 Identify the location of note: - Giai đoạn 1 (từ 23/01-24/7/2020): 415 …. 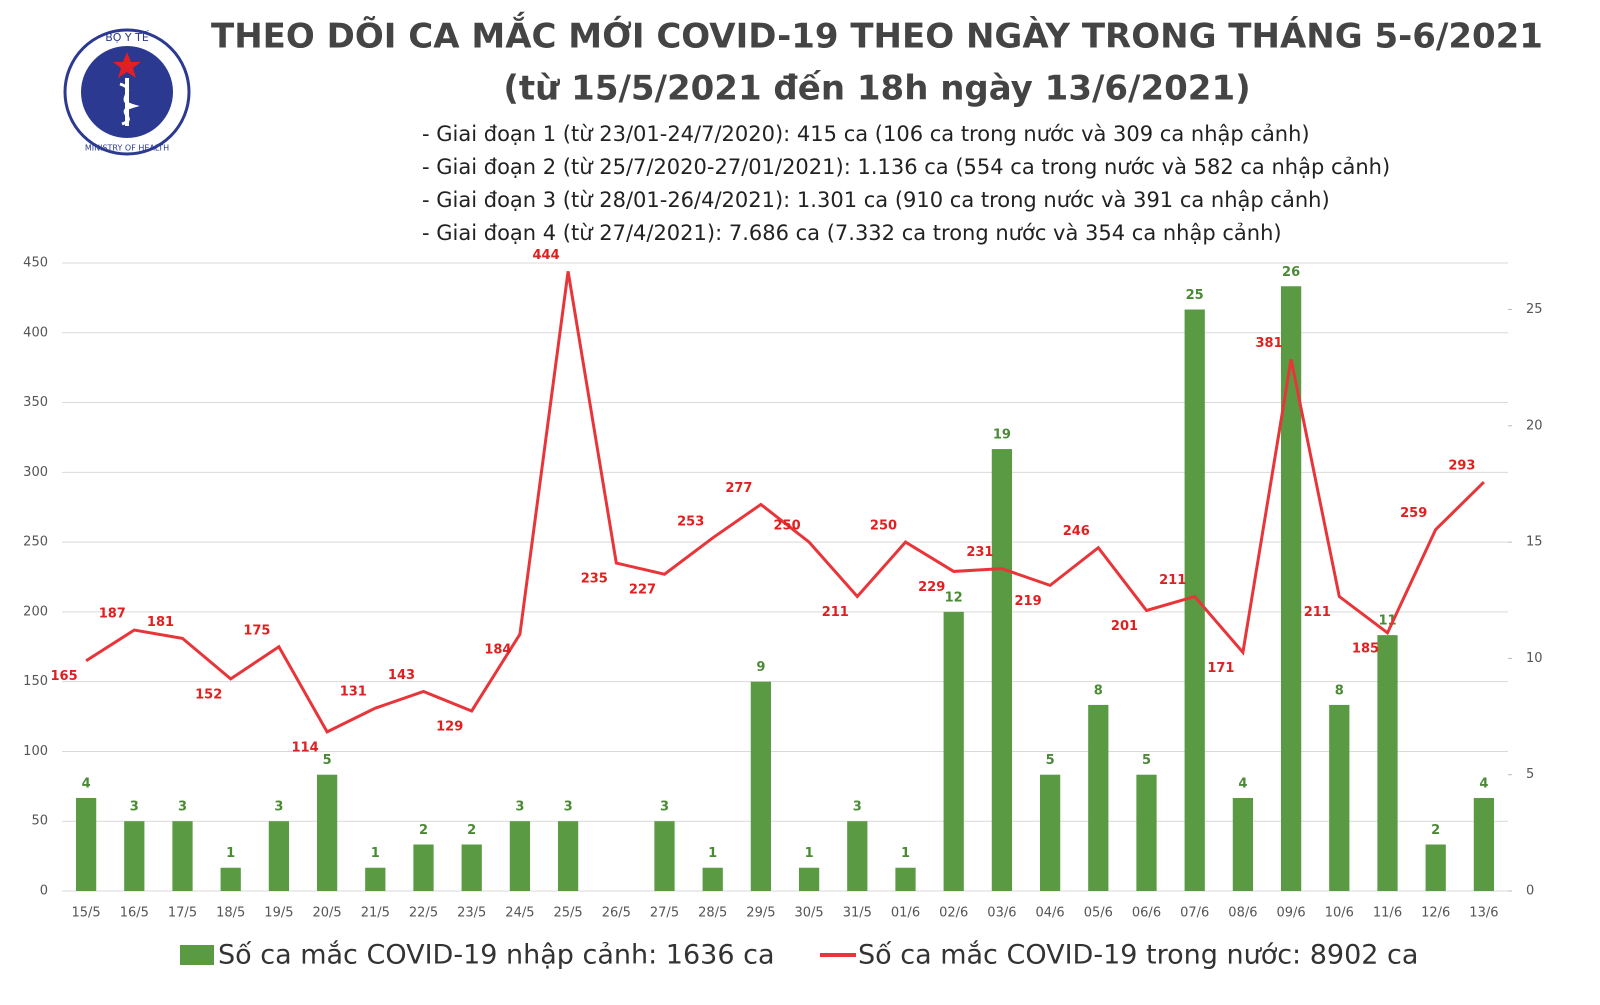
(866, 134).